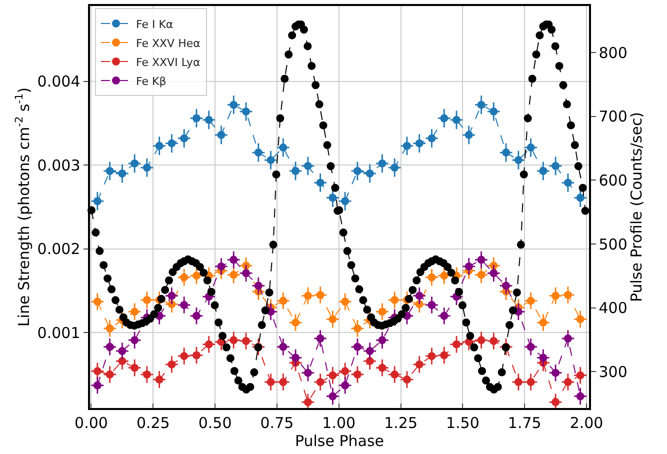  What do you see at coordinates (91, 423) in the screenshot?
I see `x-tick-label: 0.00` at bounding box center [91, 423].